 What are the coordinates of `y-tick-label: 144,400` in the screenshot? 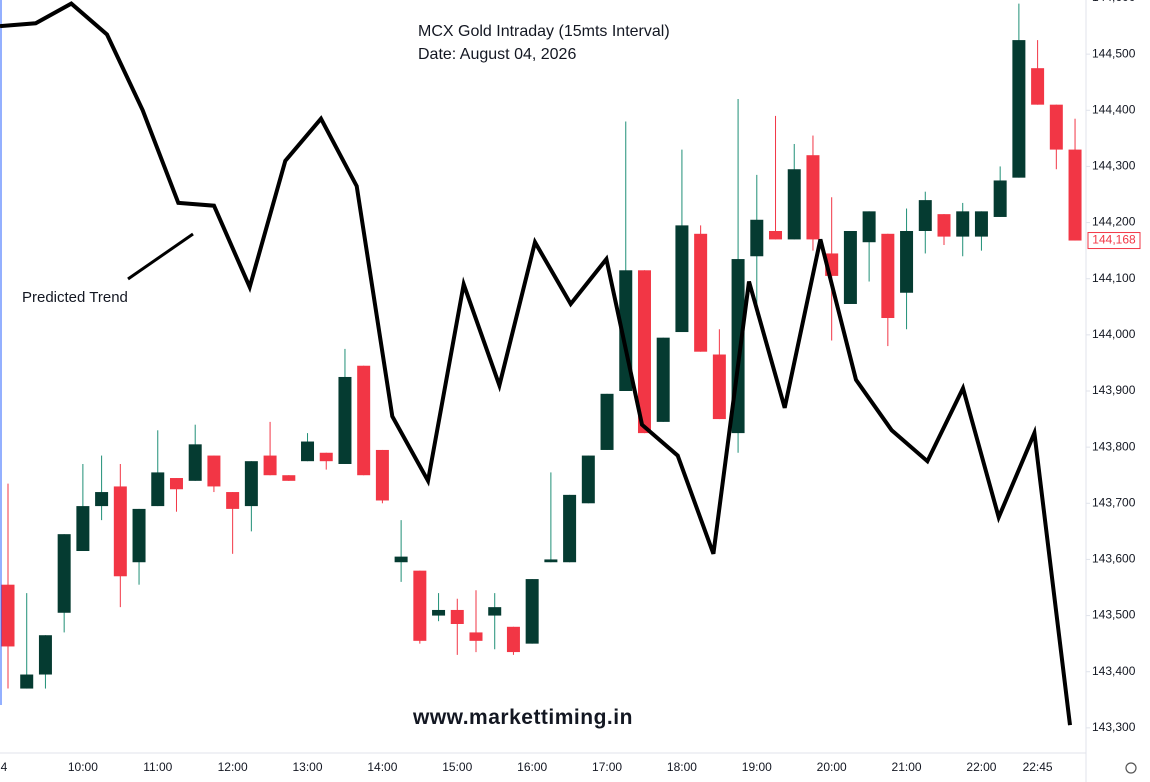 It's located at (1114, 109).